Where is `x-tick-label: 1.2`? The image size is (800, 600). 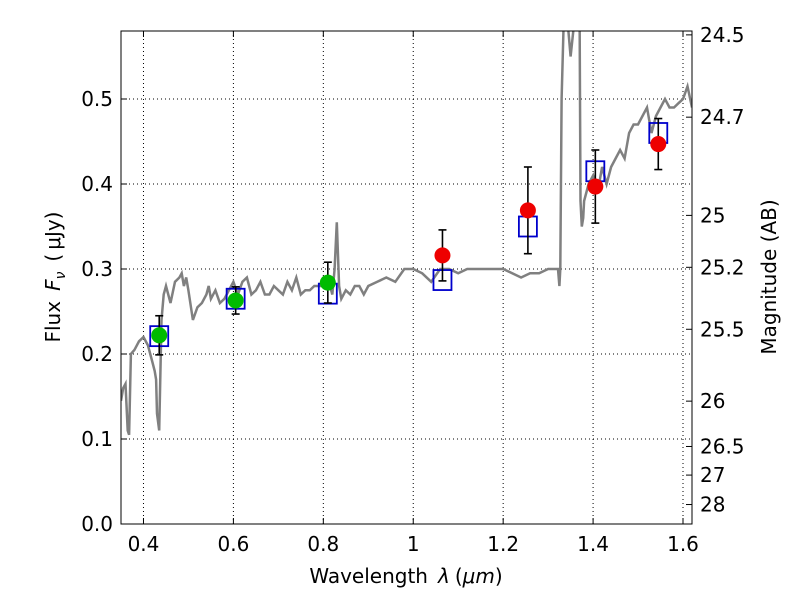
x-tick-label: 1.2 is located at coordinates (503, 544).